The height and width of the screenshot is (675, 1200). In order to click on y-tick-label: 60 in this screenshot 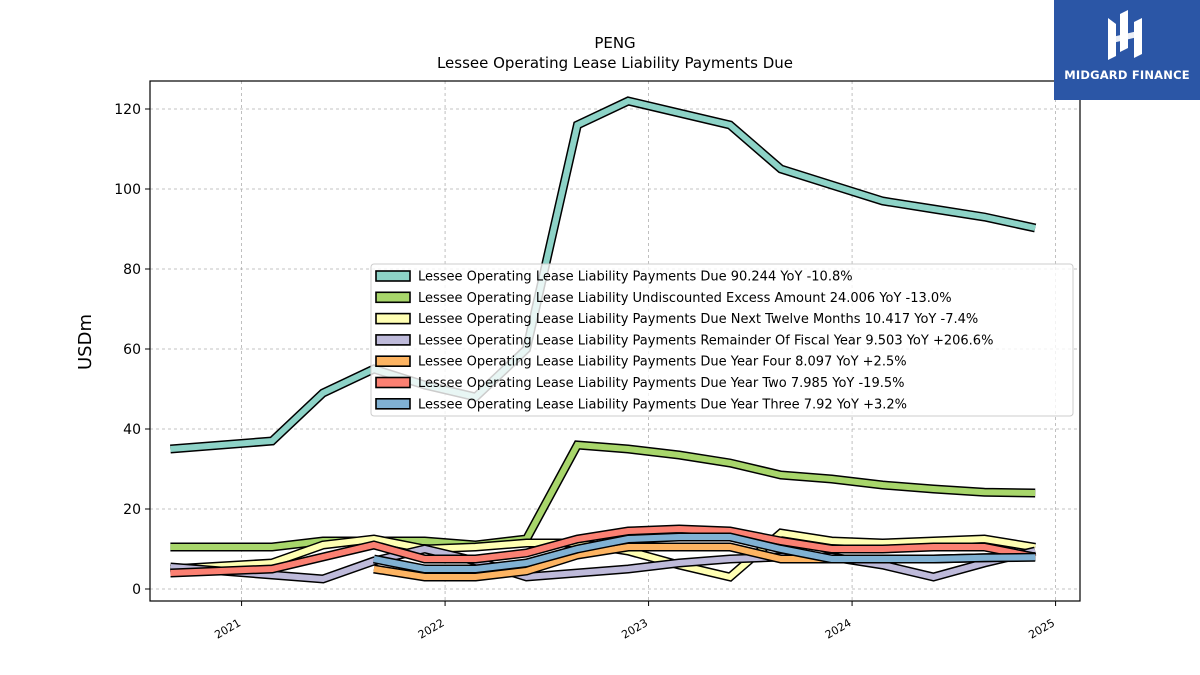, I will do `click(132, 350)`.